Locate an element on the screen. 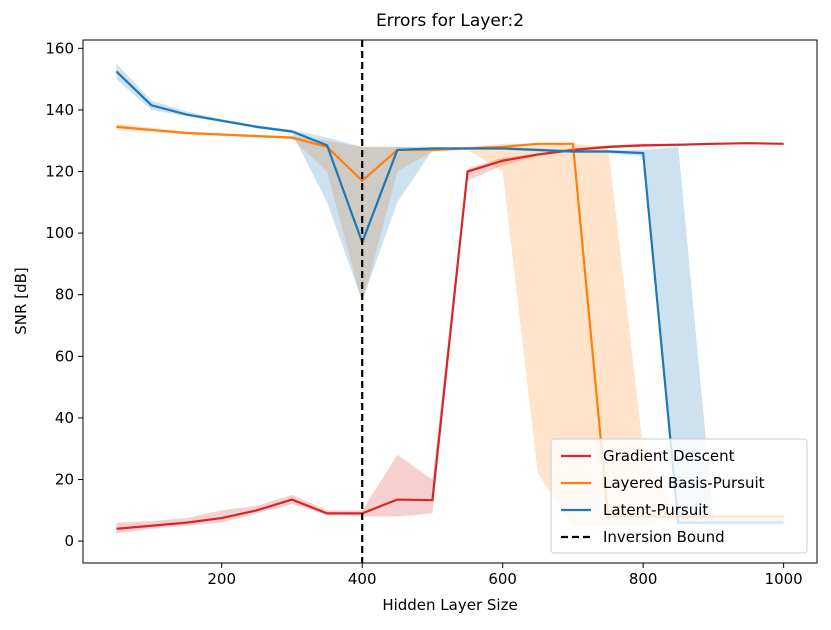  y-tick-label: 160 is located at coordinates (59, 48).